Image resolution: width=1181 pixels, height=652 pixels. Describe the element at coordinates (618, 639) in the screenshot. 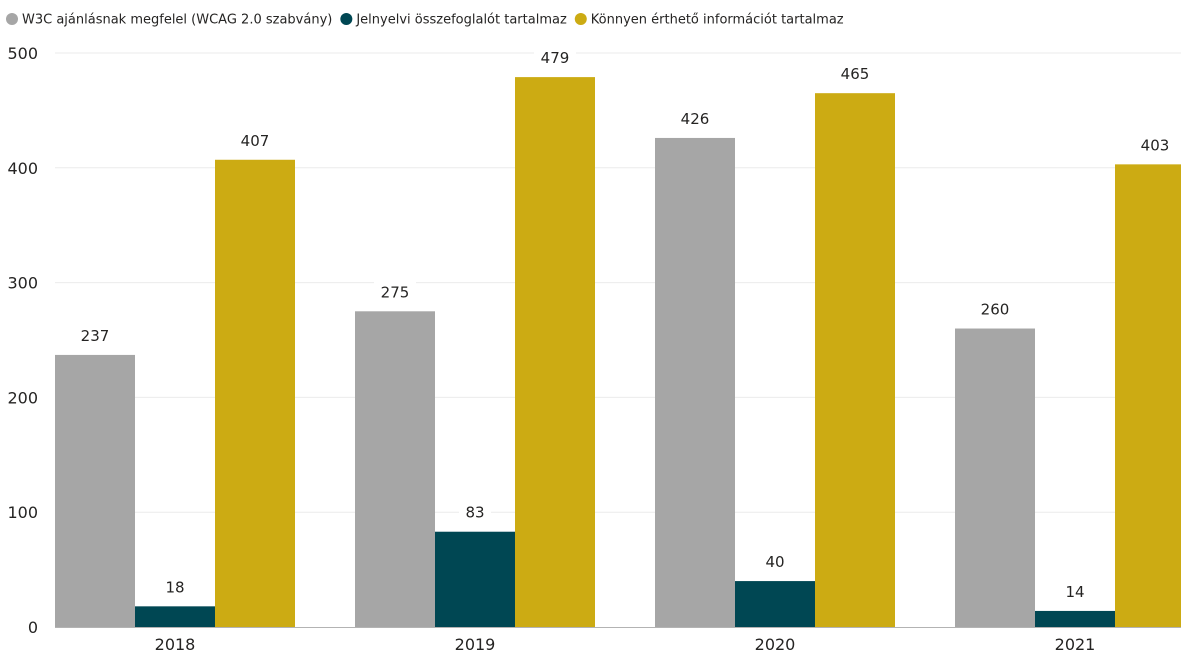

I see `x-axis: 2018 2019 2020 2021` at that location.